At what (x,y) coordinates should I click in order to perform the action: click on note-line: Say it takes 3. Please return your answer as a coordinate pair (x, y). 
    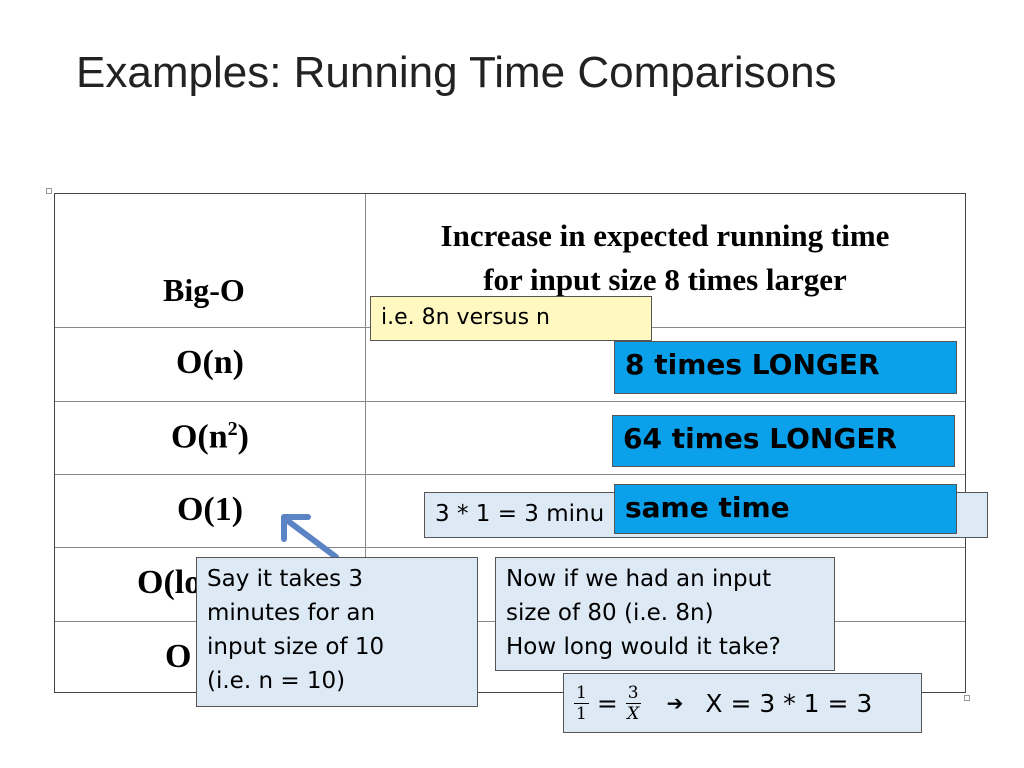
    Looking at the image, I should click on (285, 579).